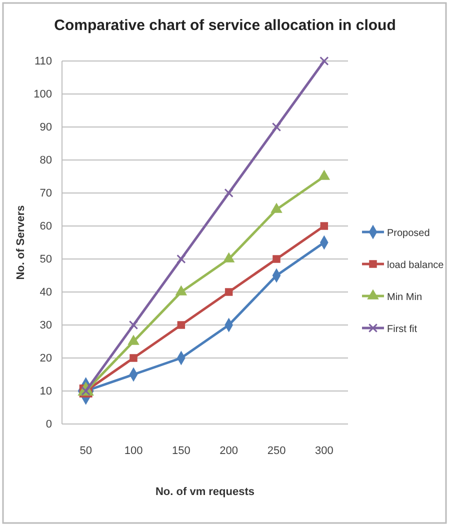  What do you see at coordinates (402, 329) in the screenshot?
I see `legend-label: First fit` at bounding box center [402, 329].